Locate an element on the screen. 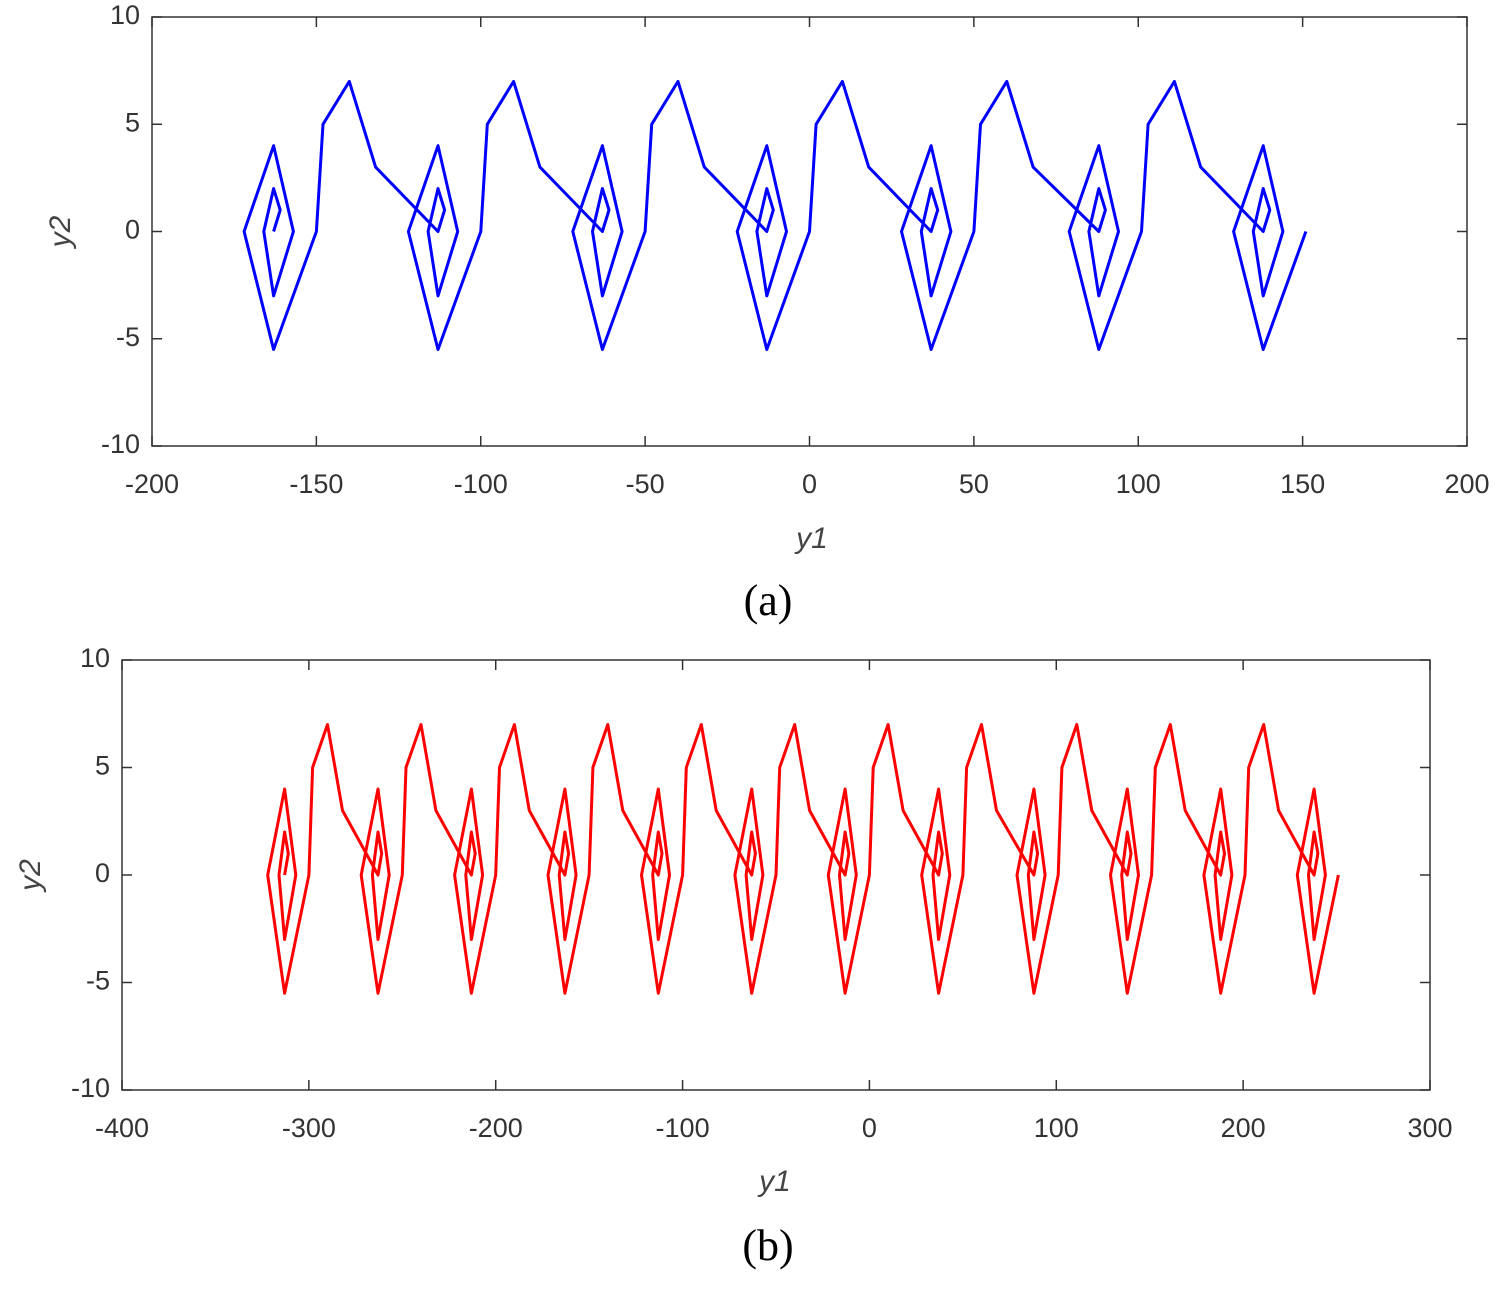  caption: (a) is located at coordinates (768, 600).